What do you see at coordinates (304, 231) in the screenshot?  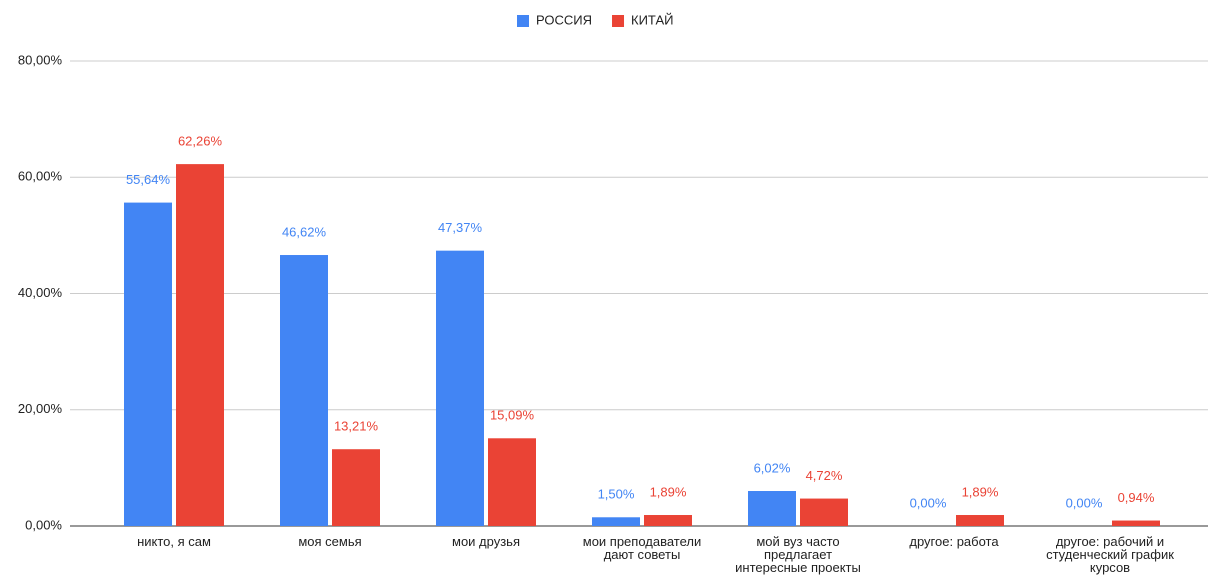 I see `value-label: 46,62%` at bounding box center [304, 231].